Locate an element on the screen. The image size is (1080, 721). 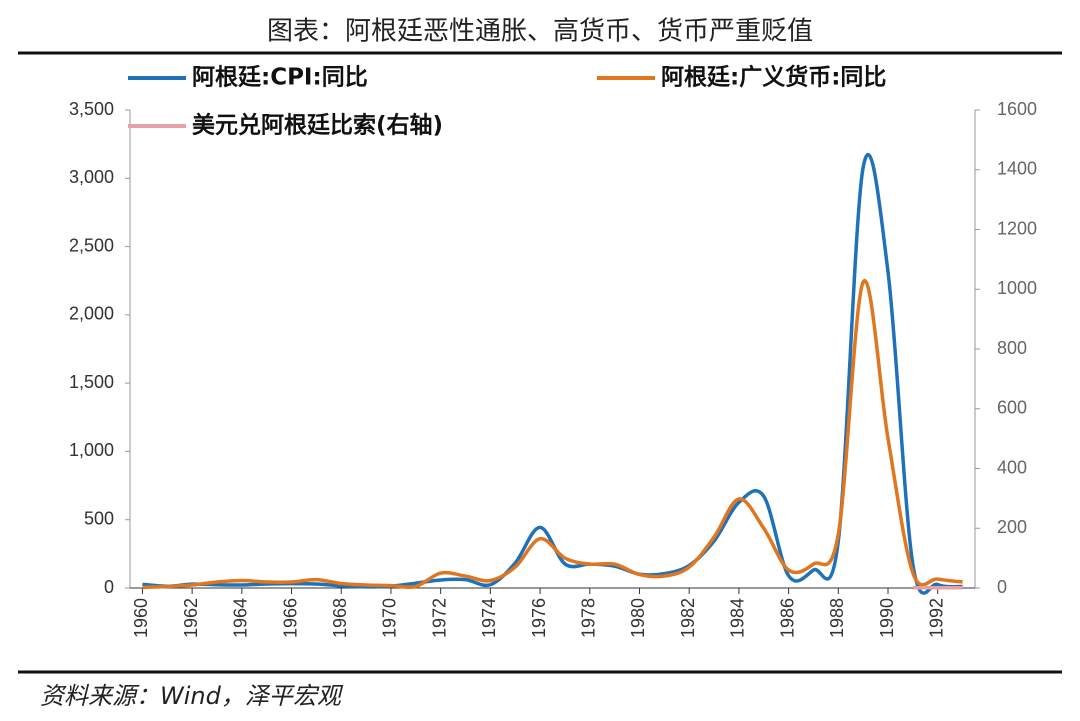
legend-label: 美元兑阿根廷比索(右轴) is located at coordinates (317, 125).